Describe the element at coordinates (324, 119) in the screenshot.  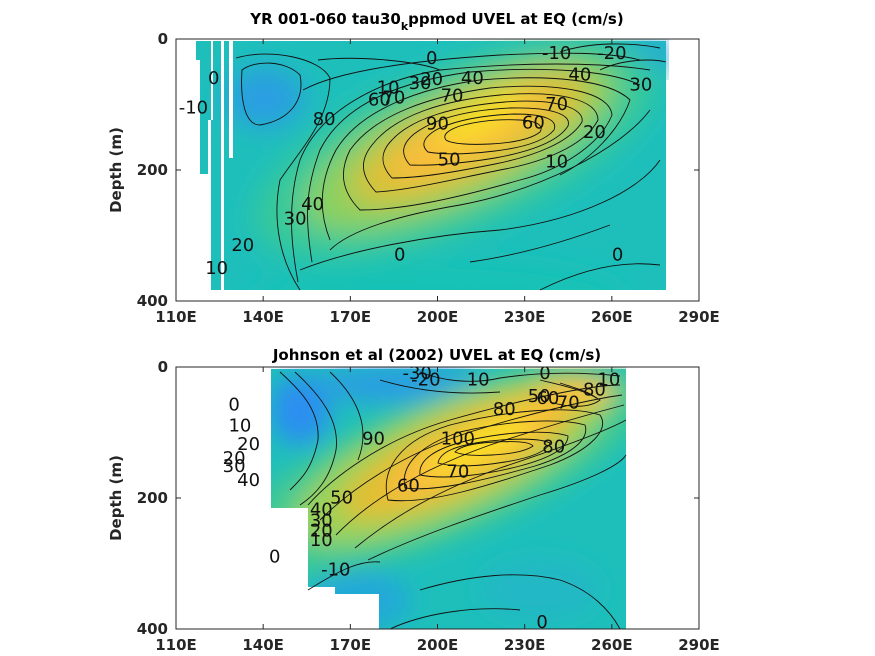
I see `top-contour-label: 80` at that location.